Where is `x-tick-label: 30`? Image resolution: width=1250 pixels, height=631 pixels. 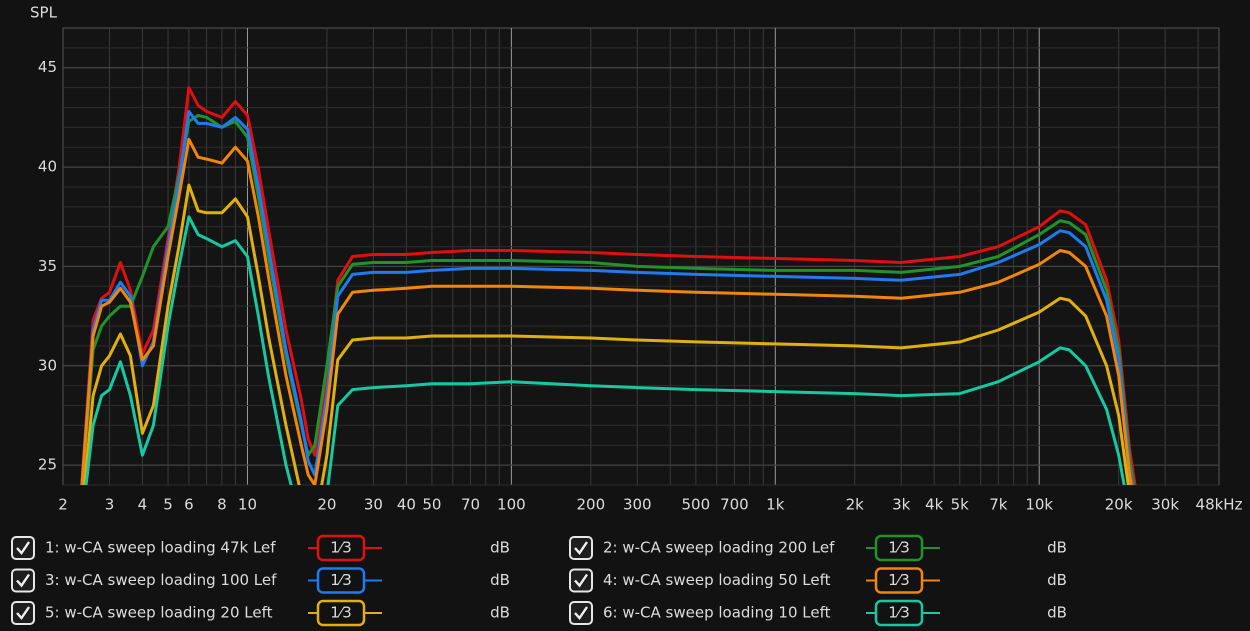
x-tick-label: 30 is located at coordinates (373, 505).